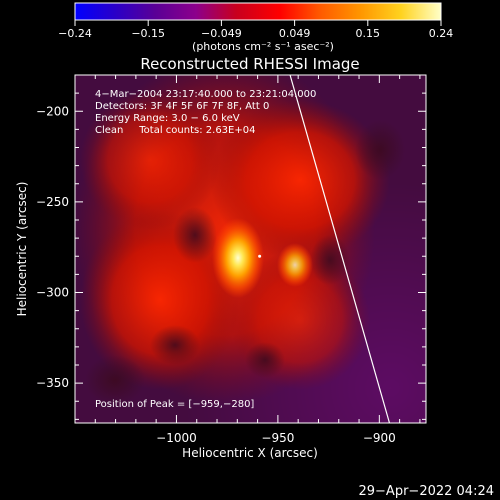 Image resolution: width=500 pixels, height=500 pixels. What do you see at coordinates (368, 33) in the screenshot?
I see `colorbar-tick-label: 0.15` at bounding box center [368, 33].